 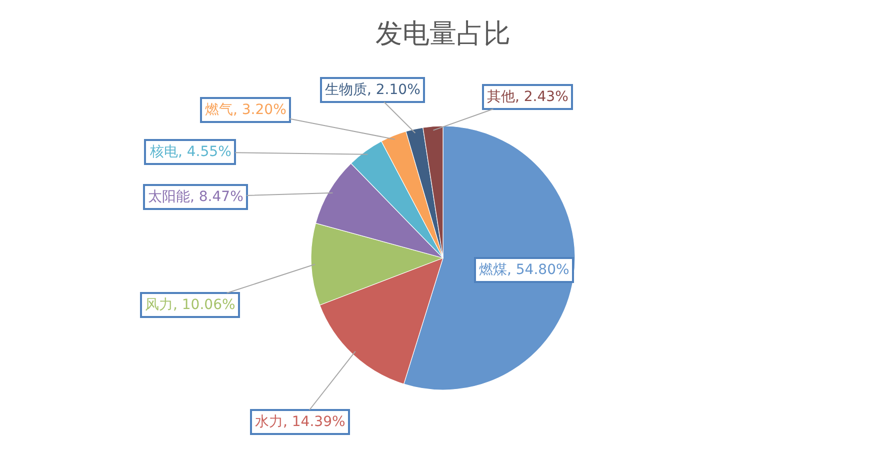 What do you see at coordinates (204, 305) in the screenshot?
I see `data-label: , 10.06%` at bounding box center [204, 305].